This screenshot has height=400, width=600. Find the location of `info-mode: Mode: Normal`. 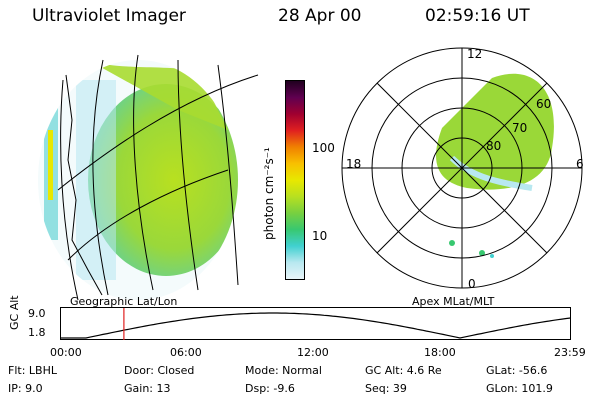

info-mode: Mode: Normal is located at coordinates (283, 370).